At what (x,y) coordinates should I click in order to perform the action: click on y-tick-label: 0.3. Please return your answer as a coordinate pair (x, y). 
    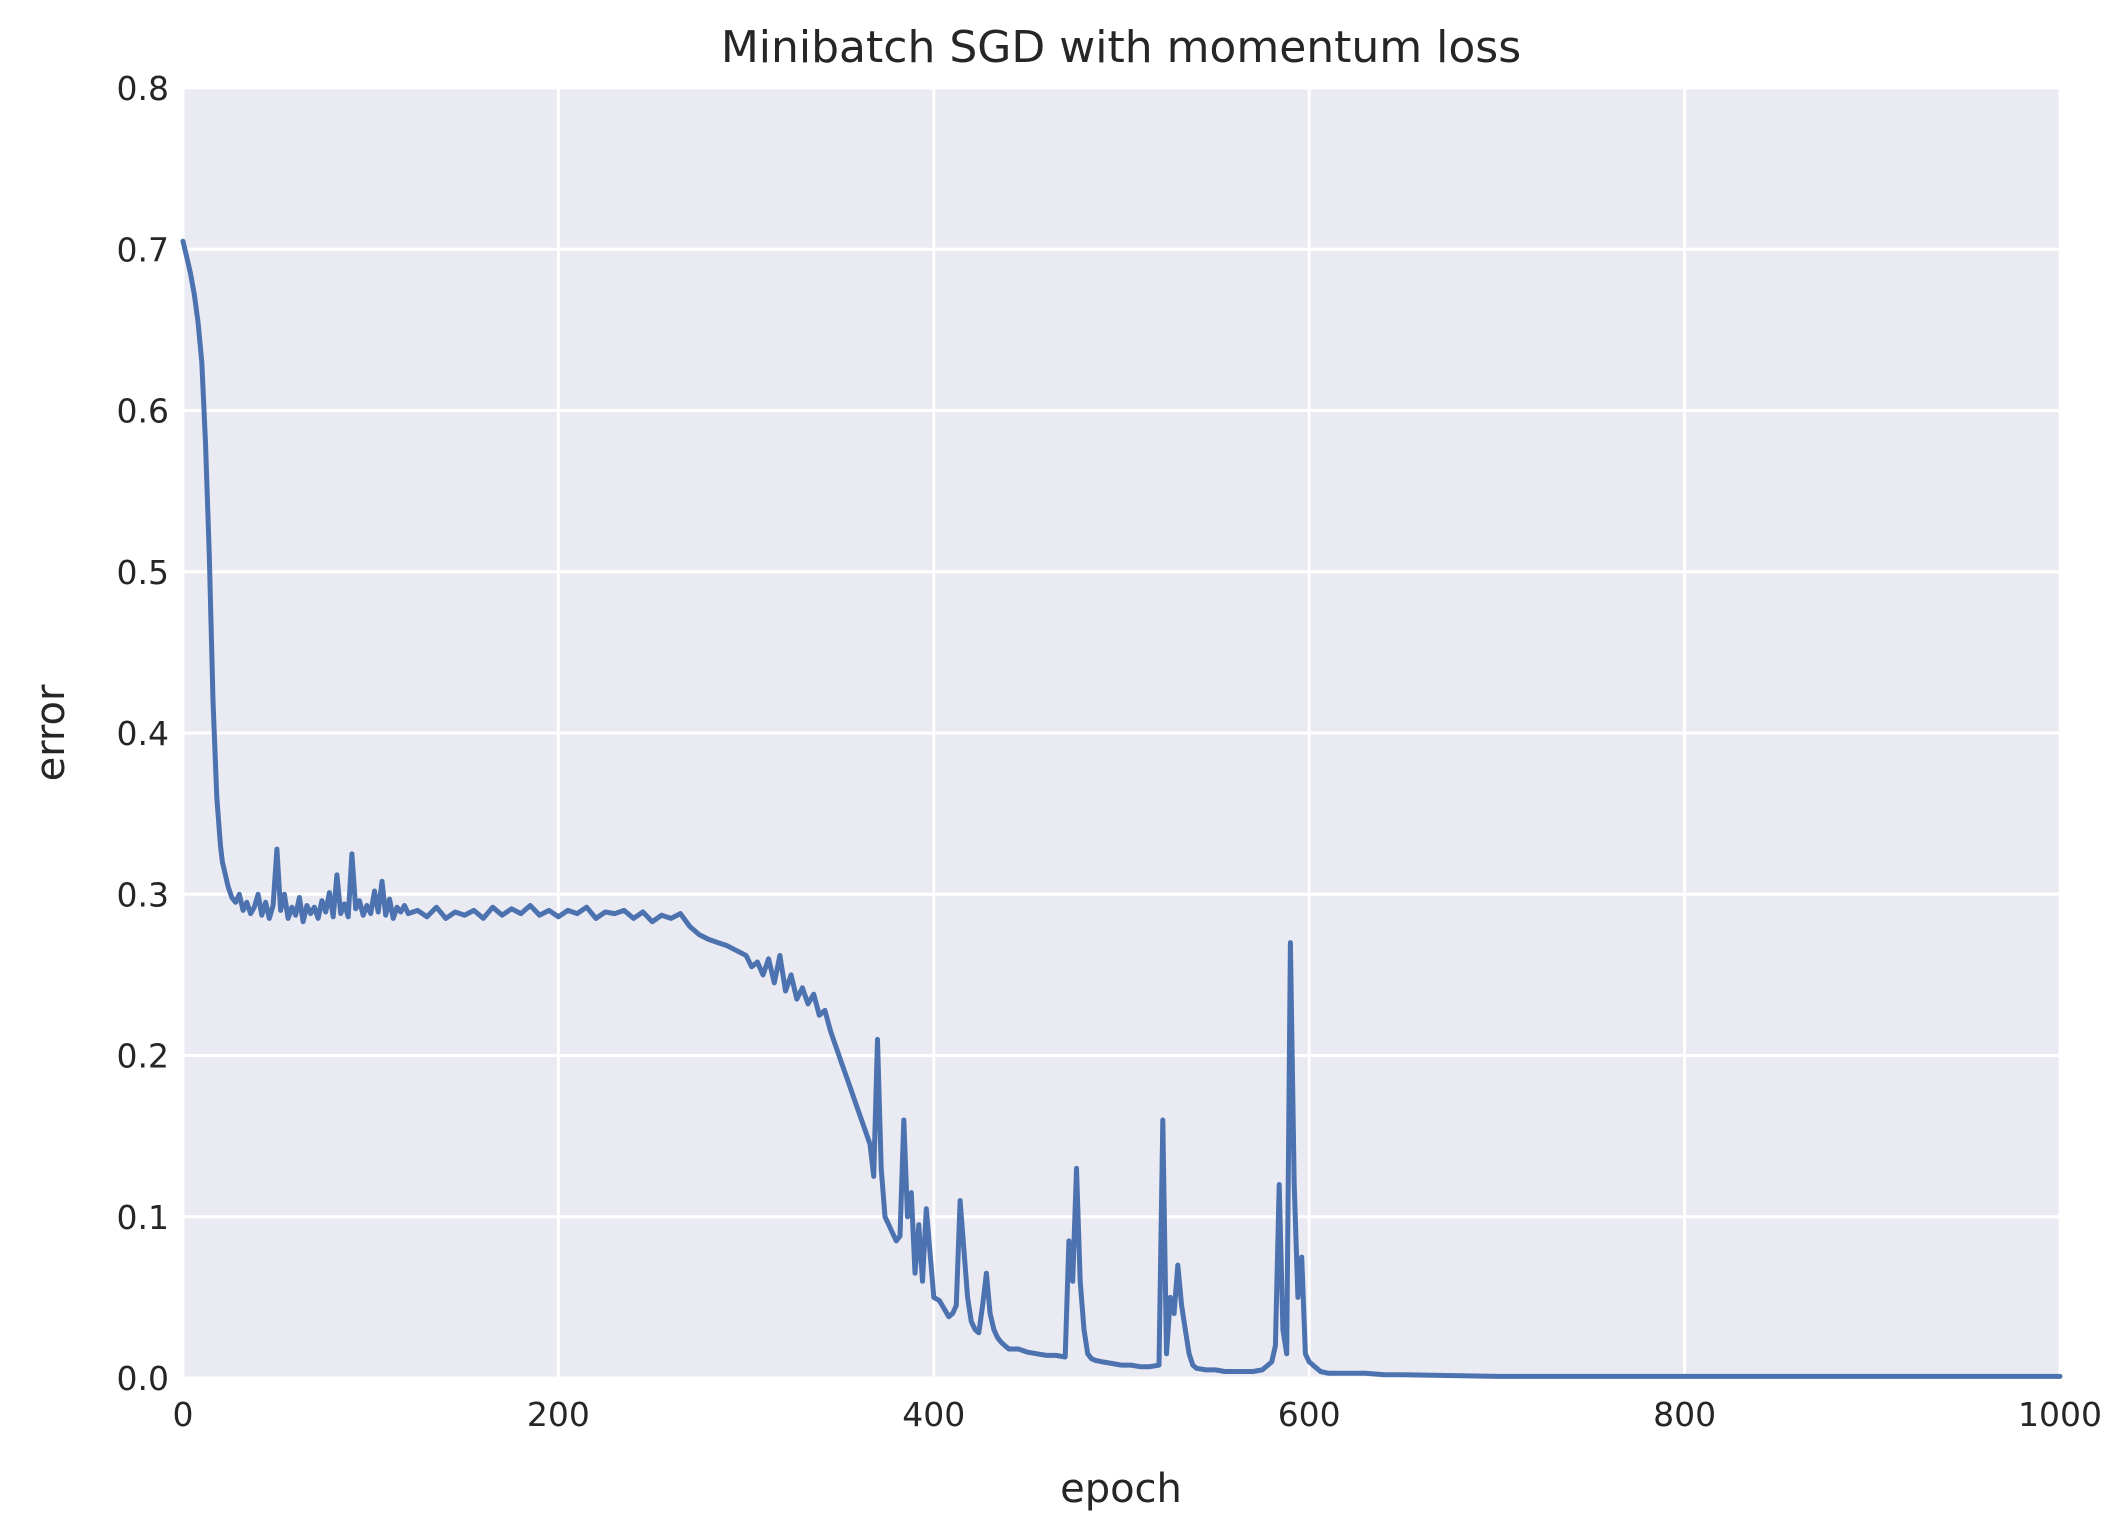
    Looking at the image, I should click on (143, 894).